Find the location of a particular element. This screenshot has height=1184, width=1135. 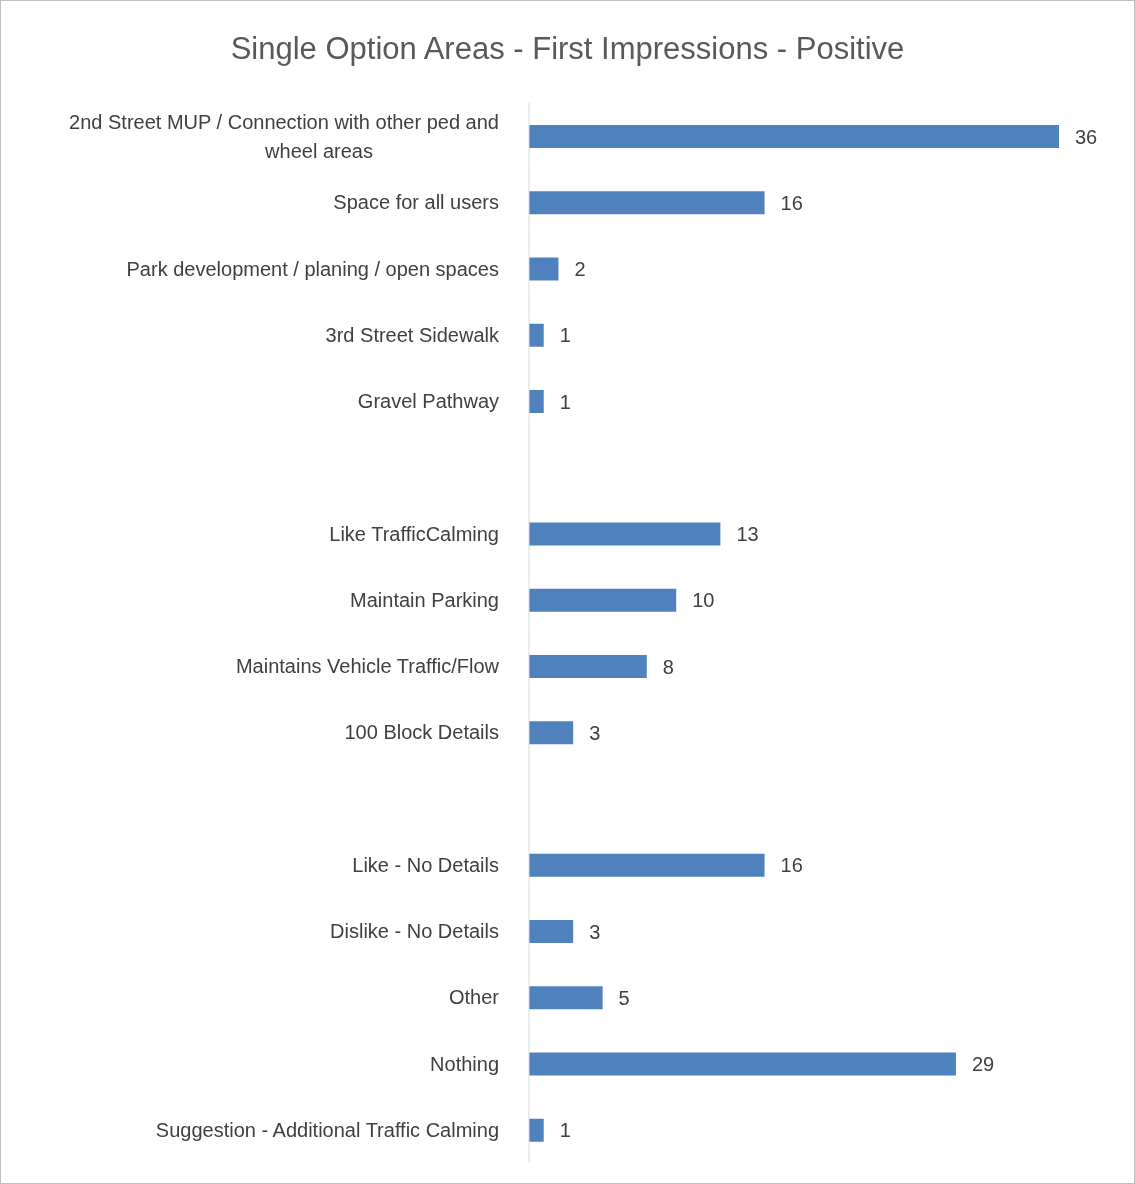

chart-title: Single Option Areas - First Impressions - Positive is located at coordinates (567, 49).